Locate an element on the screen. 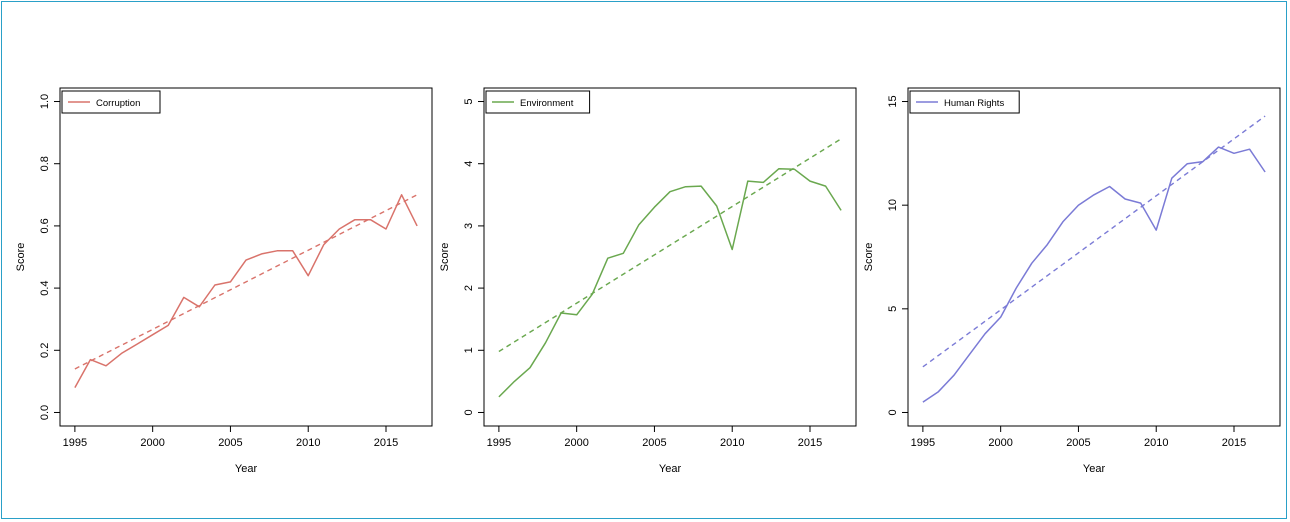 The height and width of the screenshot is (522, 1290). environment-y-tick-label: 1 is located at coordinates (469, 350).